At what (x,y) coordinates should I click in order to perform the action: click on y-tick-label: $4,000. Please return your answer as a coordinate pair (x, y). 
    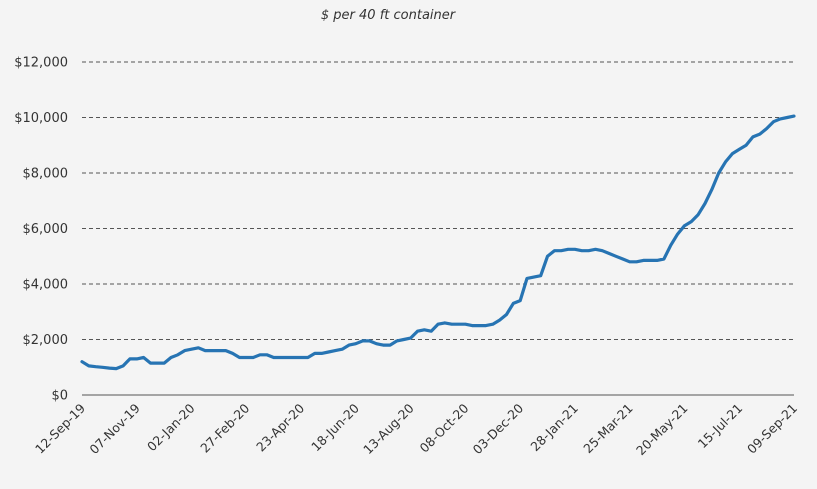
    Looking at the image, I should click on (46, 285).